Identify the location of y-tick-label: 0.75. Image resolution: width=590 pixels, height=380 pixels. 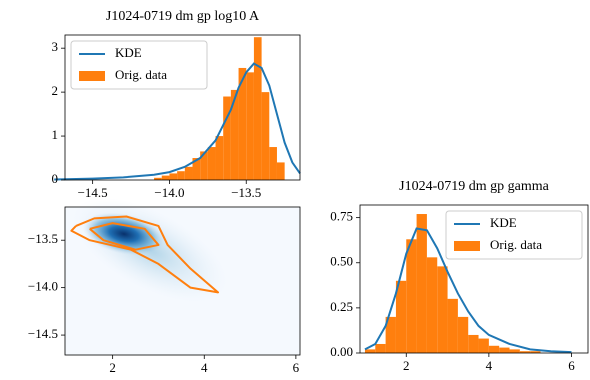
(341, 216).